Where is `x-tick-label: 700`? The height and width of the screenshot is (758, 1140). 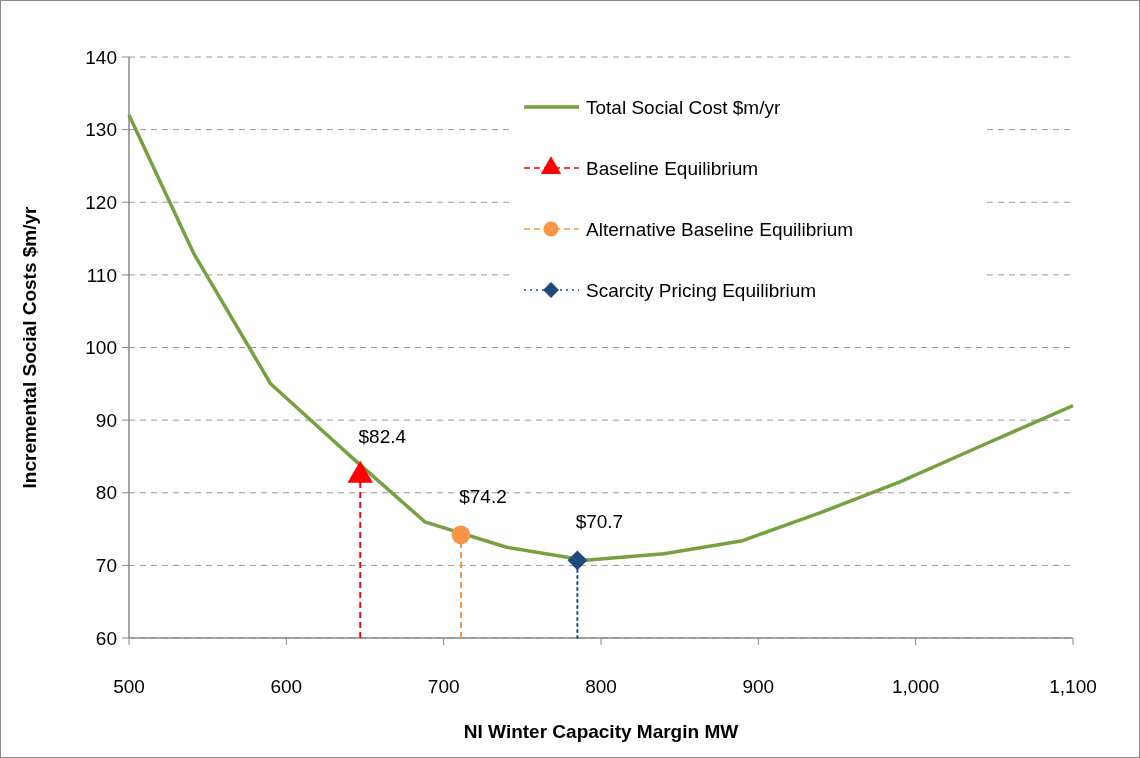 x-tick-label: 700 is located at coordinates (443, 686).